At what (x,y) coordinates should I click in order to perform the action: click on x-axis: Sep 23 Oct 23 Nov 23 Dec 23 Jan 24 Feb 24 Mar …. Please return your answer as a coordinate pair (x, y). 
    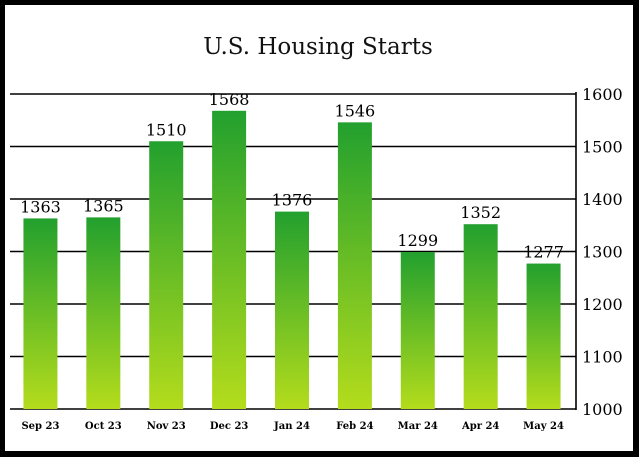
    Looking at the image, I should click on (292, 426).